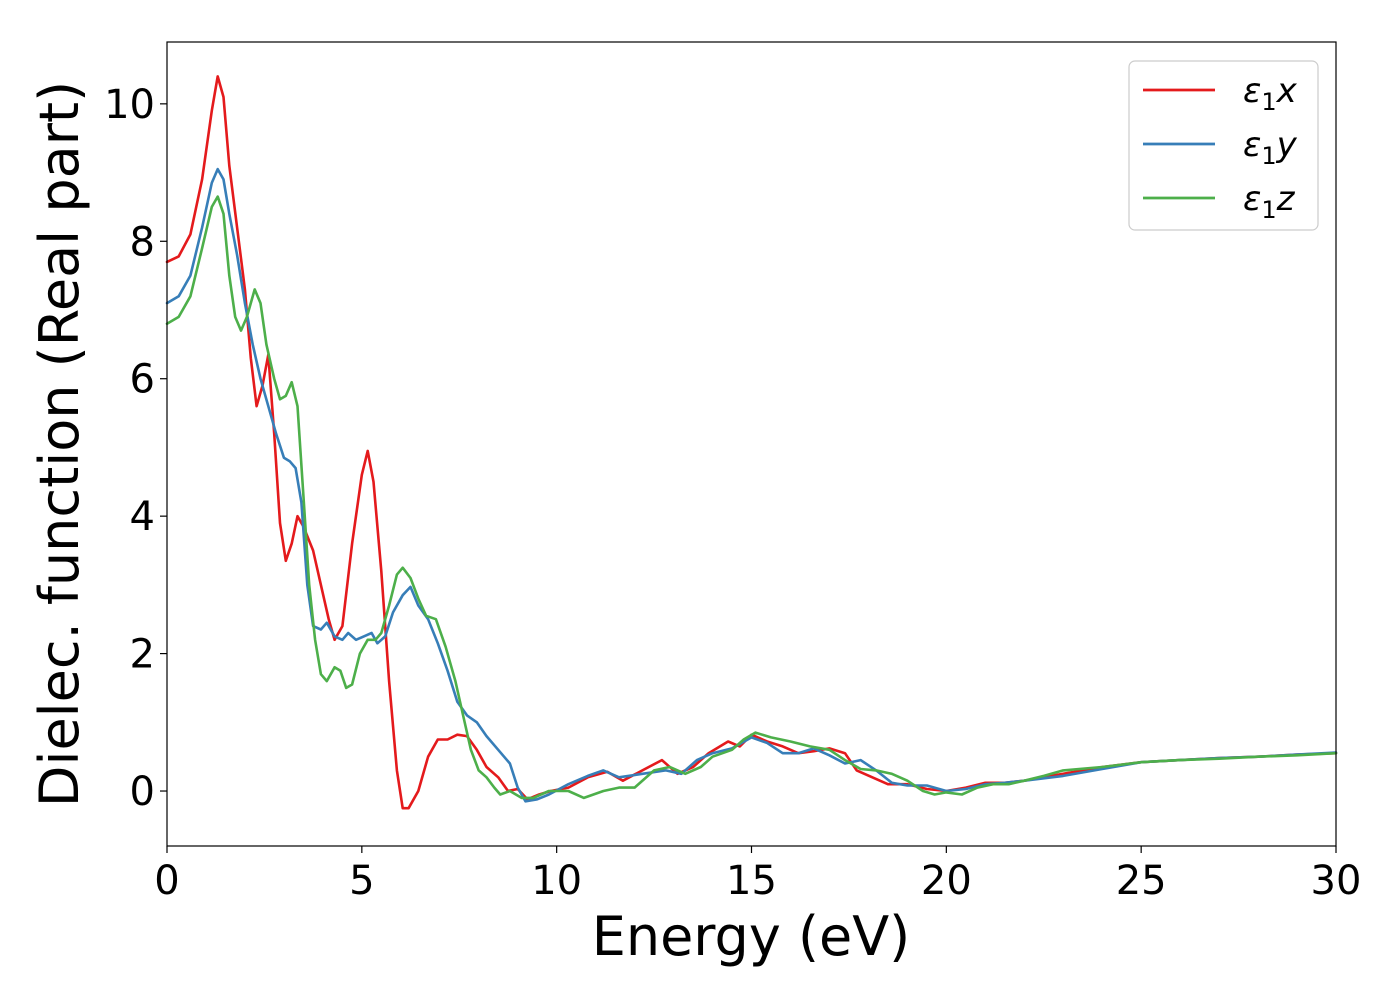  What do you see at coordinates (946, 881) in the screenshot?
I see `x-tick-label: 20` at bounding box center [946, 881].